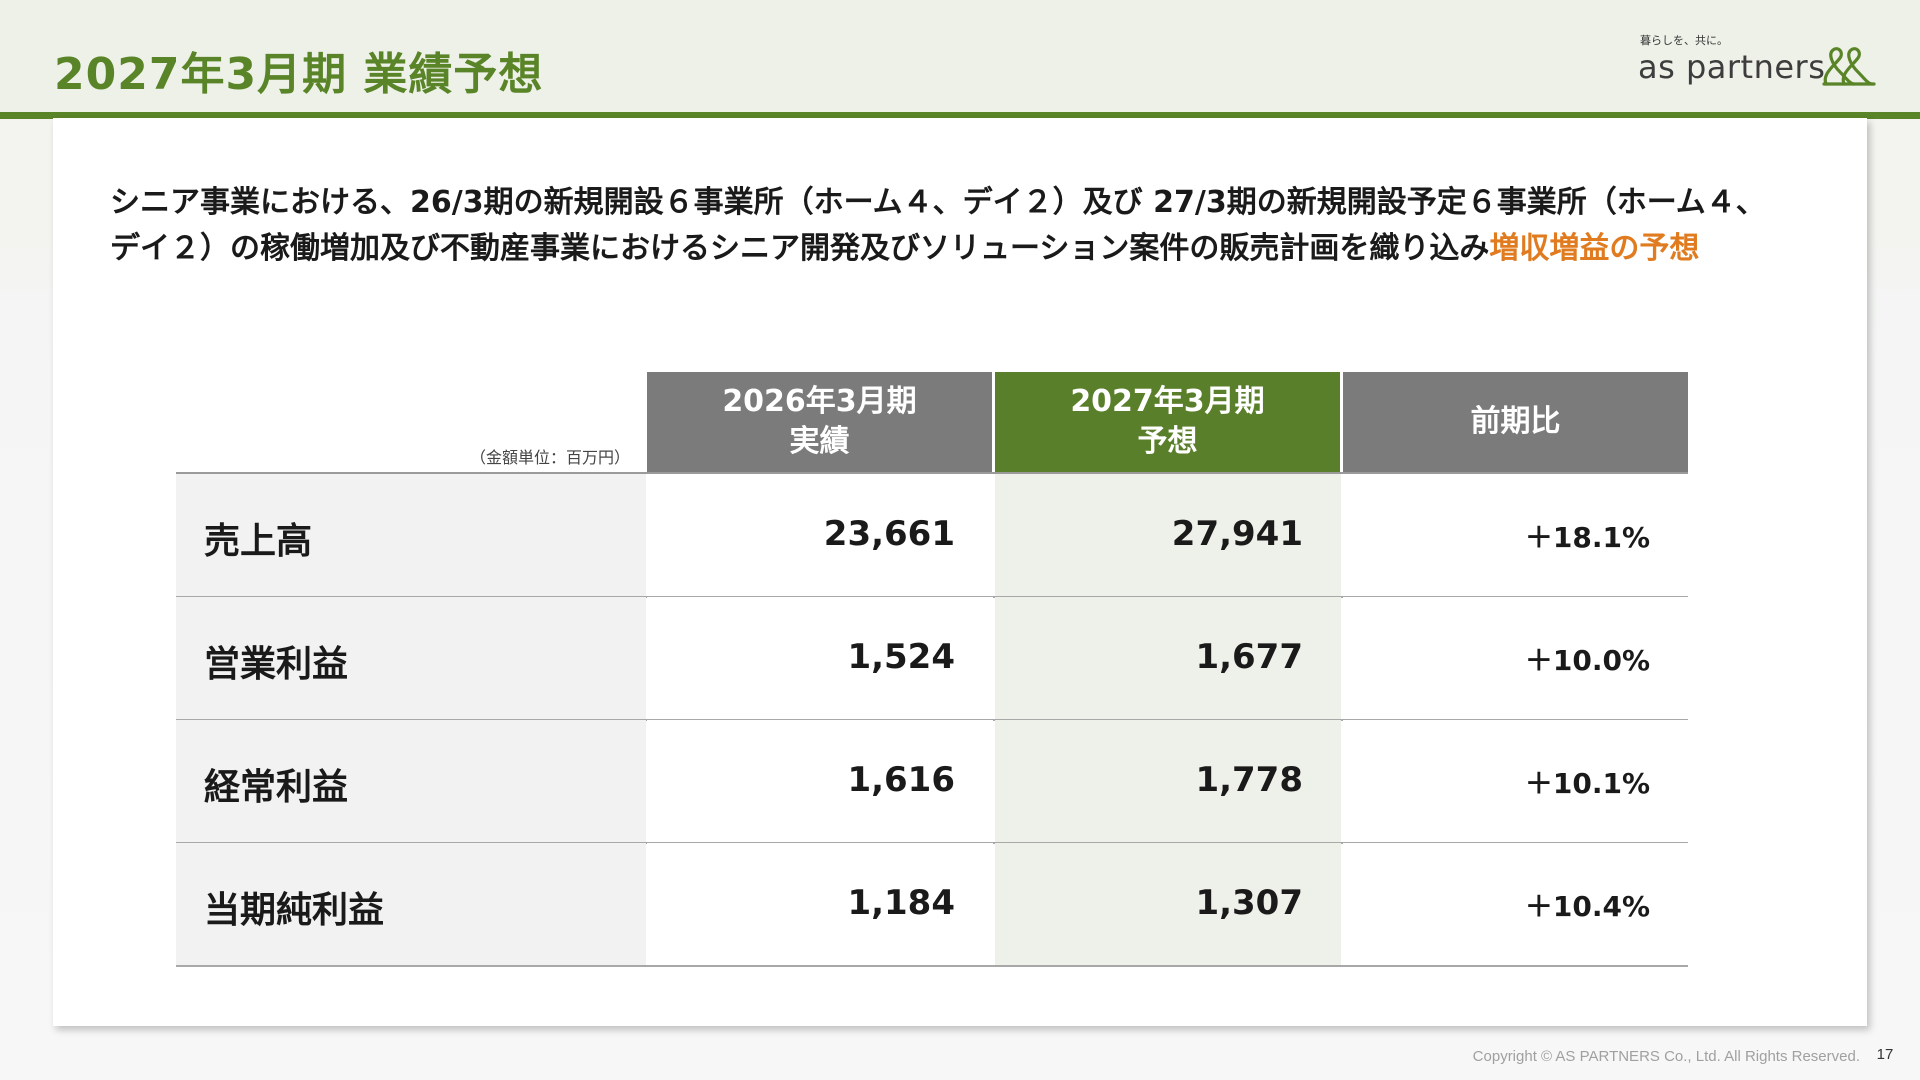 The height and width of the screenshot is (1080, 1920). What do you see at coordinates (820, 904) in the screenshot?
I see `actual-cell: 1,184` at bounding box center [820, 904].